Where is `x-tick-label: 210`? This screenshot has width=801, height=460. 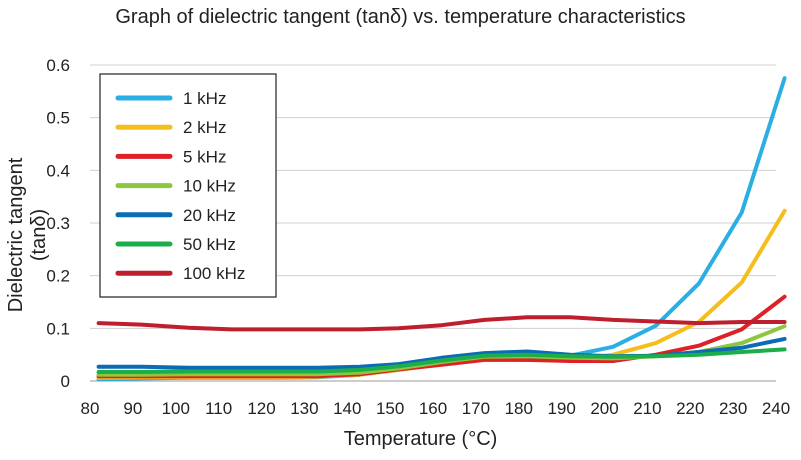 x-tick-label: 210 is located at coordinates (647, 408).